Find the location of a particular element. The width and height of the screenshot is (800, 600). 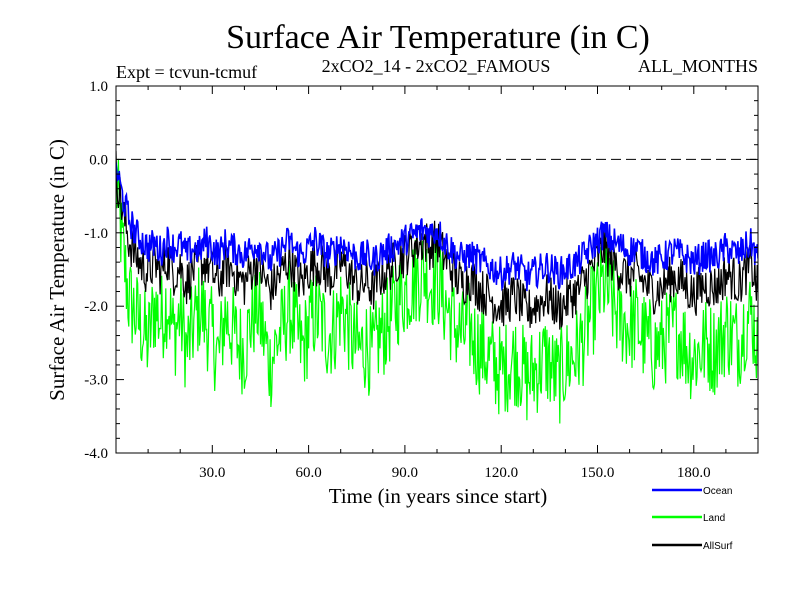

experiment-label: Expt = tcvun-tcmuf is located at coordinates (186, 72).